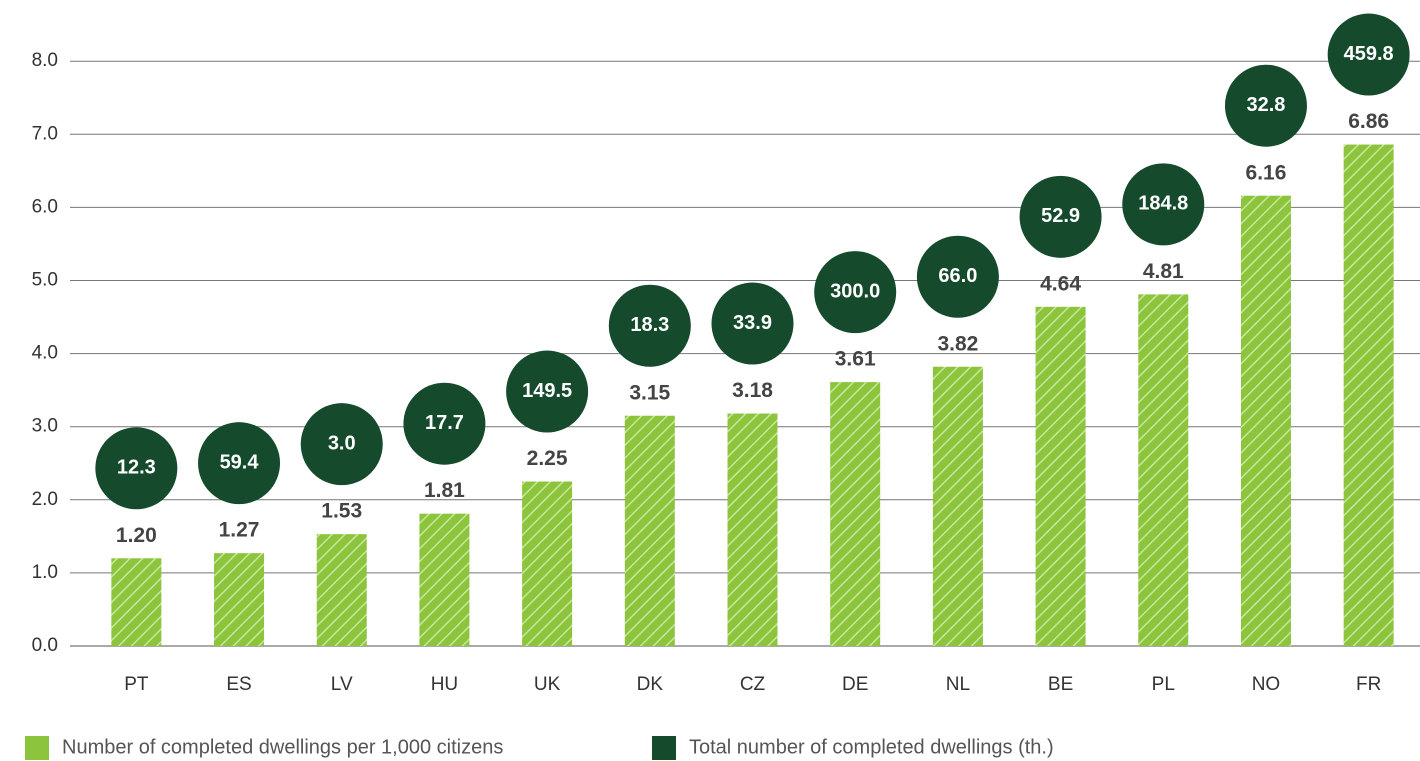  I want to click on bubble-label: 17.7, so click(444, 423).